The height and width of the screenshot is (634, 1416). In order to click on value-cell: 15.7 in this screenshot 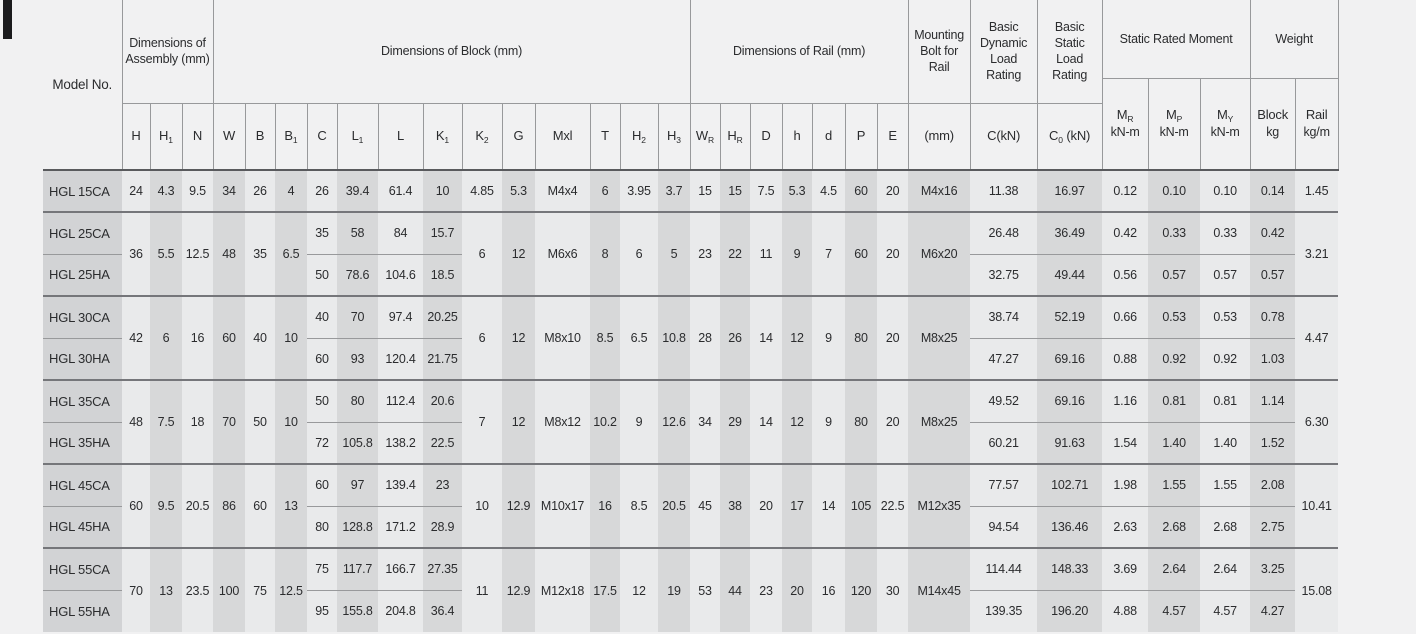, I will do `click(443, 232)`.